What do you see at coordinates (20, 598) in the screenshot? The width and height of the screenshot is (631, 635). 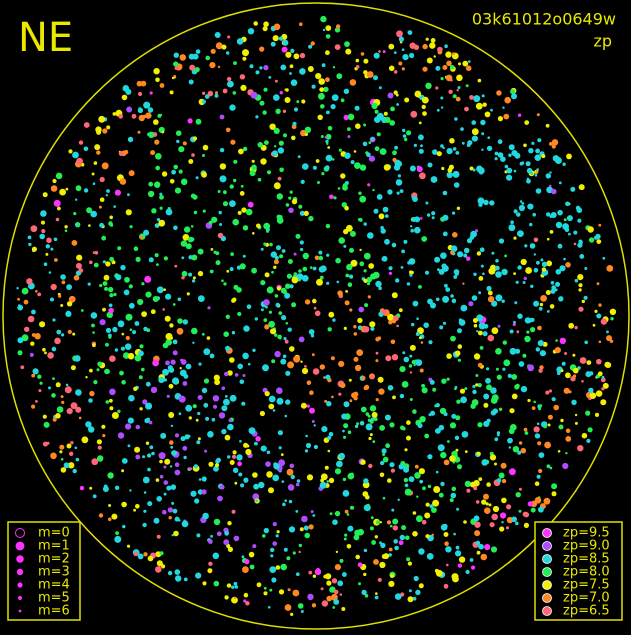 I see `magnitude-symbol` at bounding box center [20, 598].